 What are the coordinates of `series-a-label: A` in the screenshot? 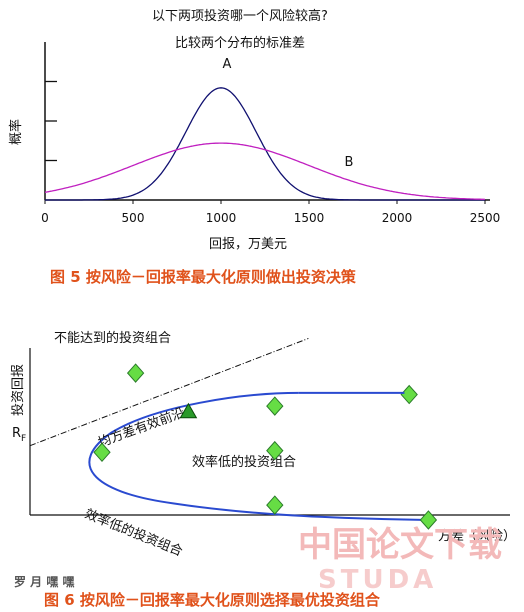 It's located at (227, 64).